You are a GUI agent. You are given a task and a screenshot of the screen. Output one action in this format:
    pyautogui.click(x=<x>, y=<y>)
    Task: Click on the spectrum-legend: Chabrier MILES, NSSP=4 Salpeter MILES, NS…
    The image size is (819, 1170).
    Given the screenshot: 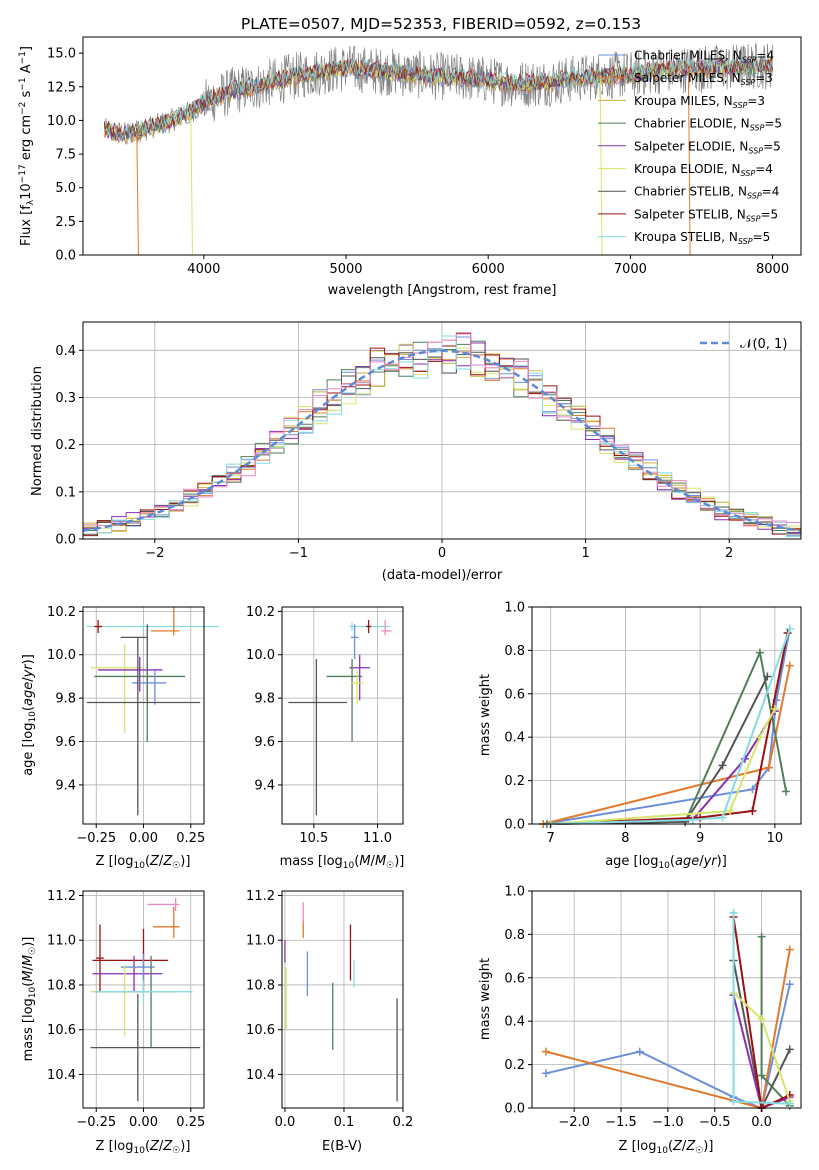 What is the action you would take?
    pyautogui.click(x=690, y=147)
    